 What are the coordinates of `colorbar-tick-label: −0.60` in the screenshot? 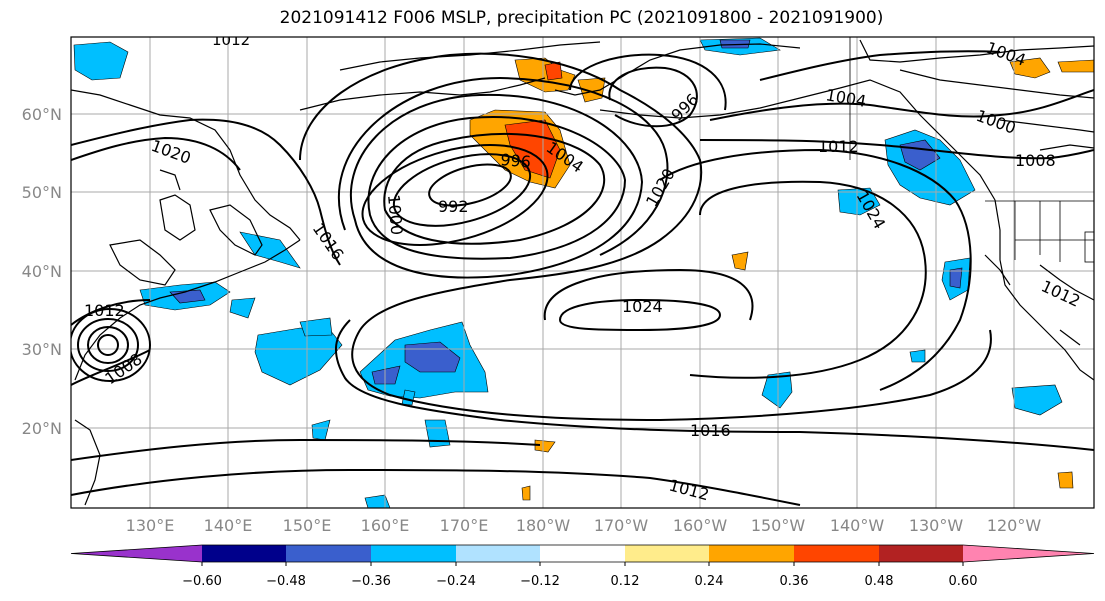 It's located at (202, 581).